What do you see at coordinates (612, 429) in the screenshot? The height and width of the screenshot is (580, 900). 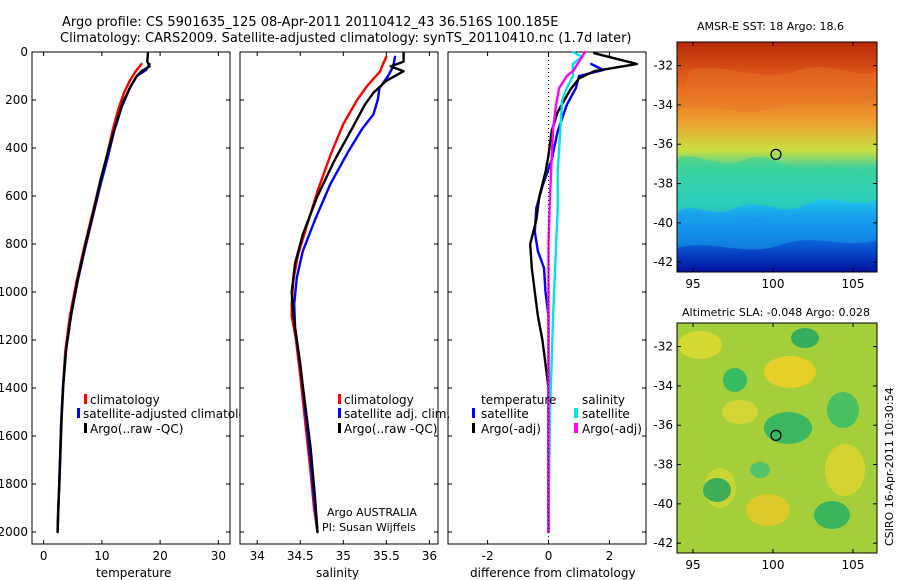 I see `legend-label-sal-argo: Argo(-adj)` at bounding box center [612, 429].